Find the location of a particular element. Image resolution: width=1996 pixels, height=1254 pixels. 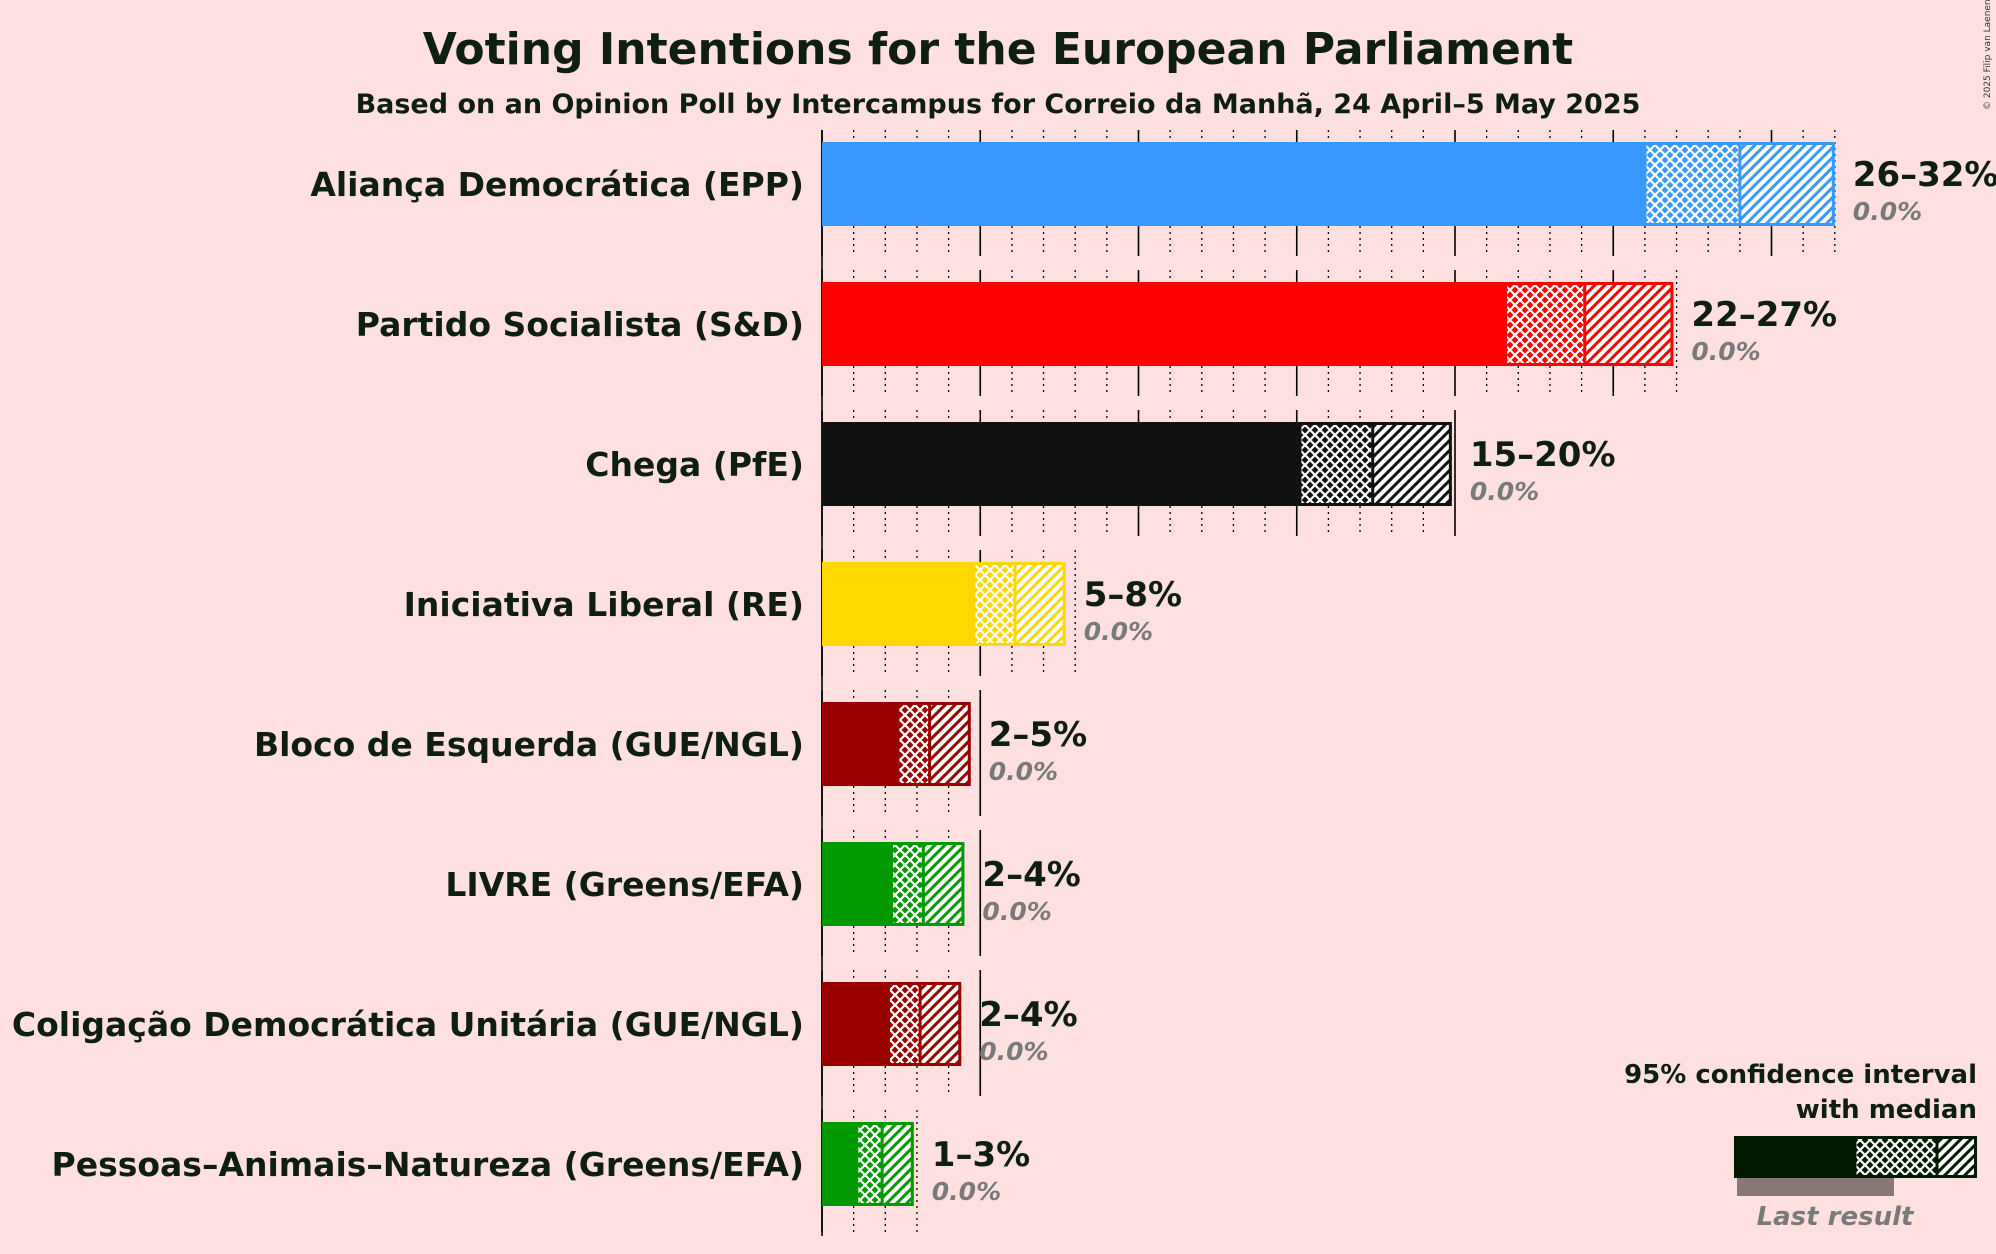

party-name: Iniciativa Liberal (RE) is located at coordinates (604, 604).